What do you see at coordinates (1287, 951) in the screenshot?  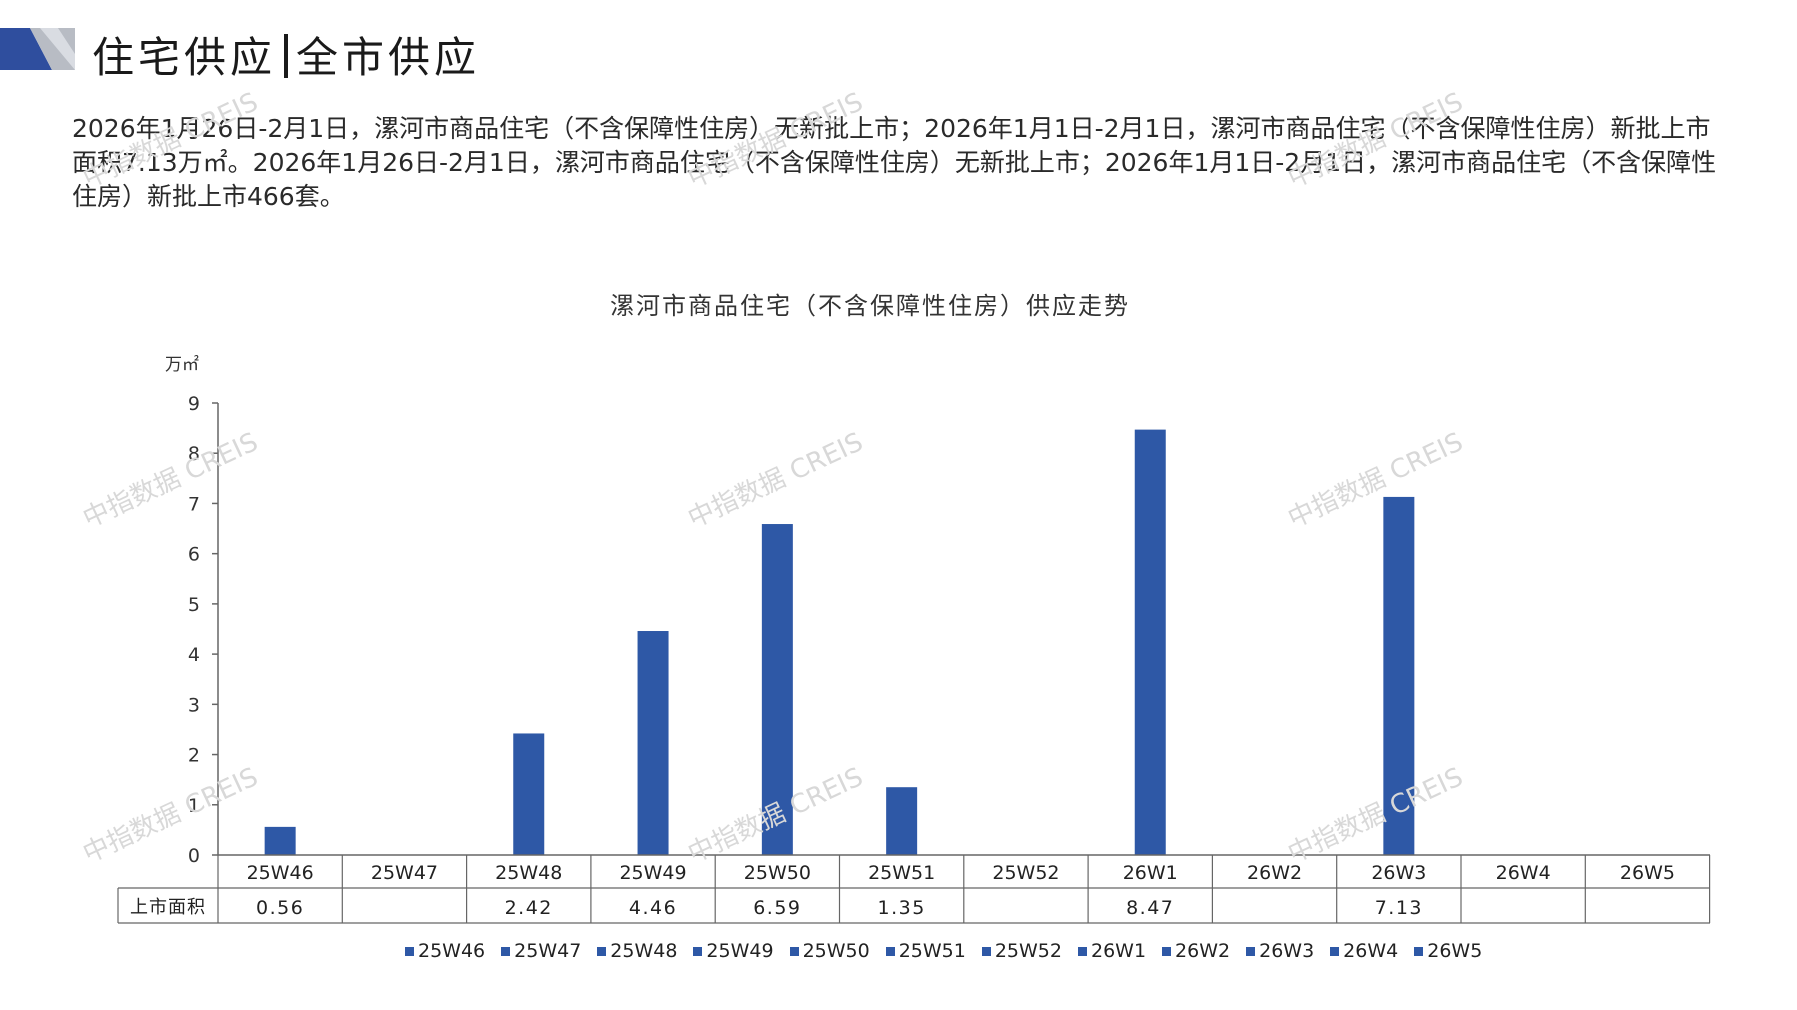 I see `legend-label: 26W3` at bounding box center [1287, 951].